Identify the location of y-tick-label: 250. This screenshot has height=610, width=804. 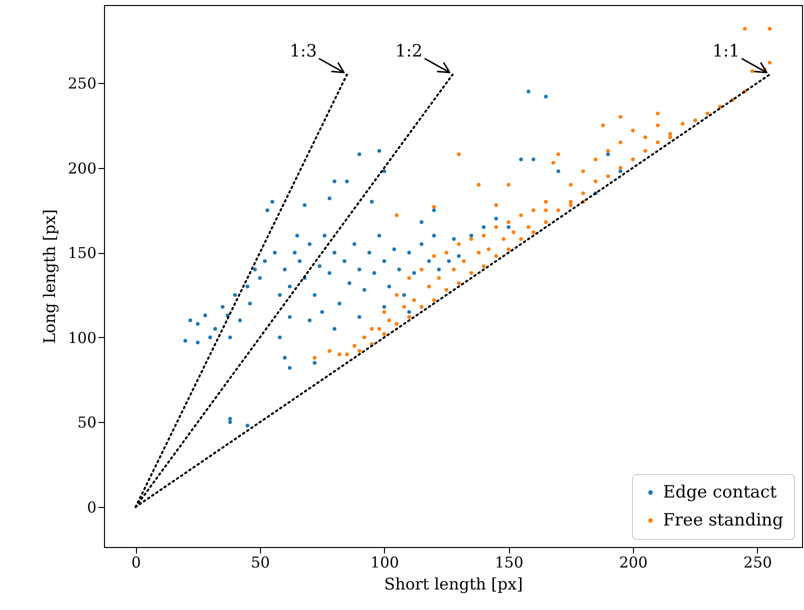
(82, 83).